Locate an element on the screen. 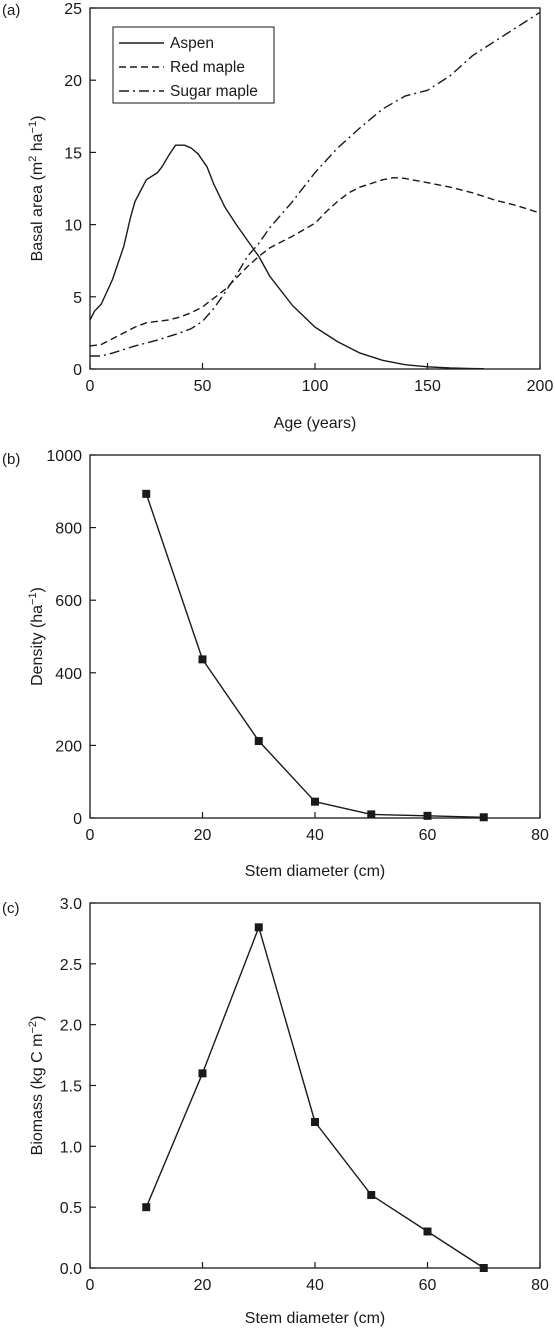 Image resolution: width=555 pixels, height=1328 pixels. y-axis-title-part: Basal area (m is located at coordinates (37, 212).